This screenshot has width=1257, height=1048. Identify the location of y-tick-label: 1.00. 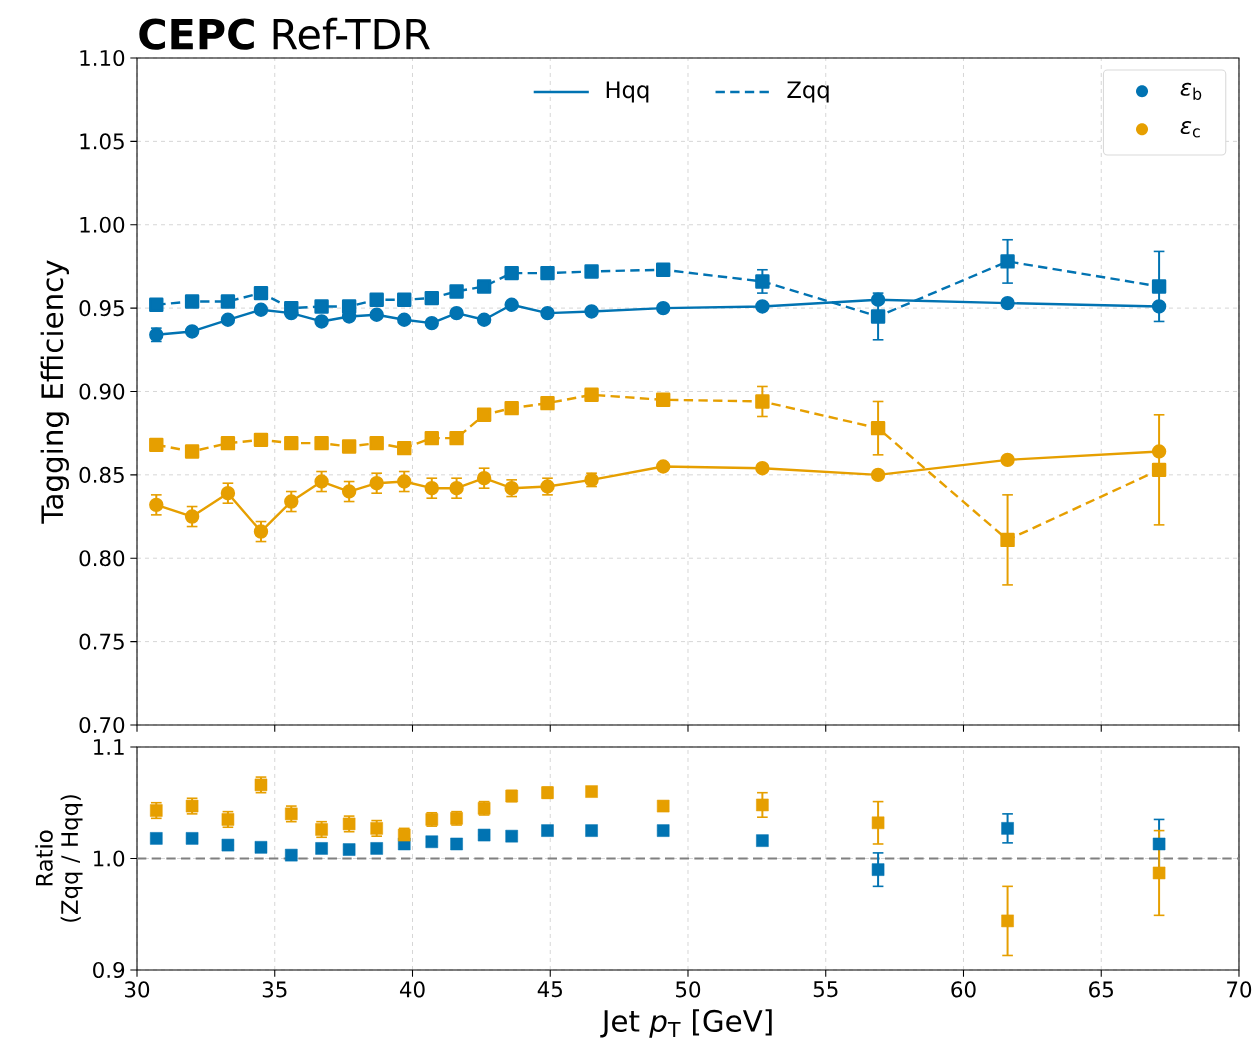
(102, 224).